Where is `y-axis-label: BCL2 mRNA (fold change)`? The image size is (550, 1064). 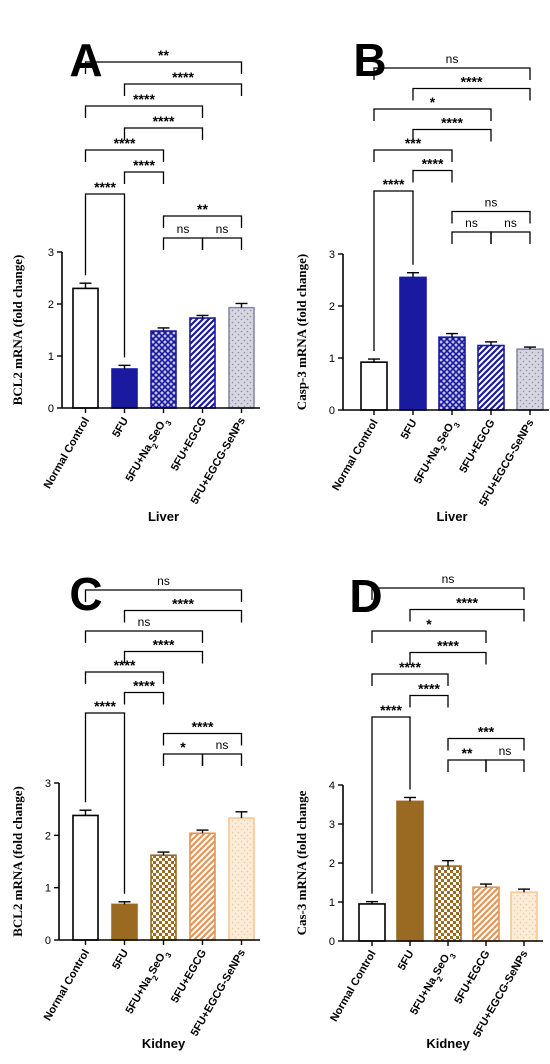 y-axis-label: BCL2 mRNA (fold change) is located at coordinates (17, 861).